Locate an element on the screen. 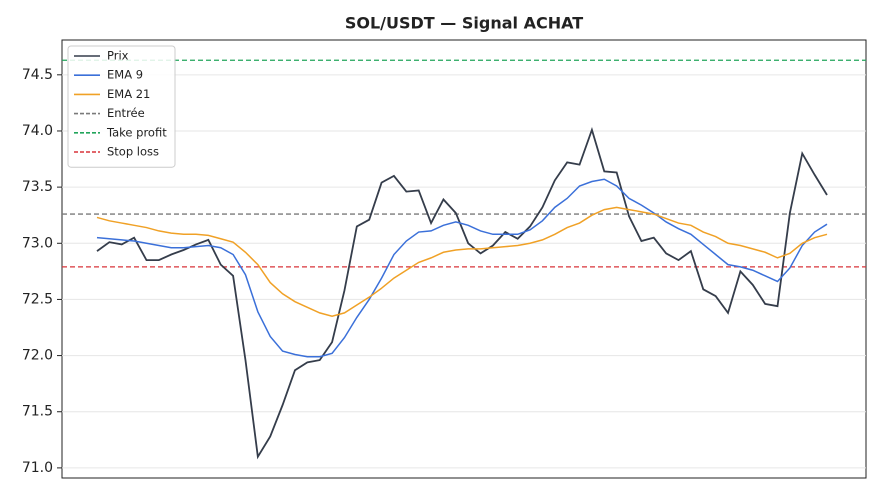 This screenshot has height=495, width=880. y-tick-label: 73.0 is located at coordinates (37, 243).